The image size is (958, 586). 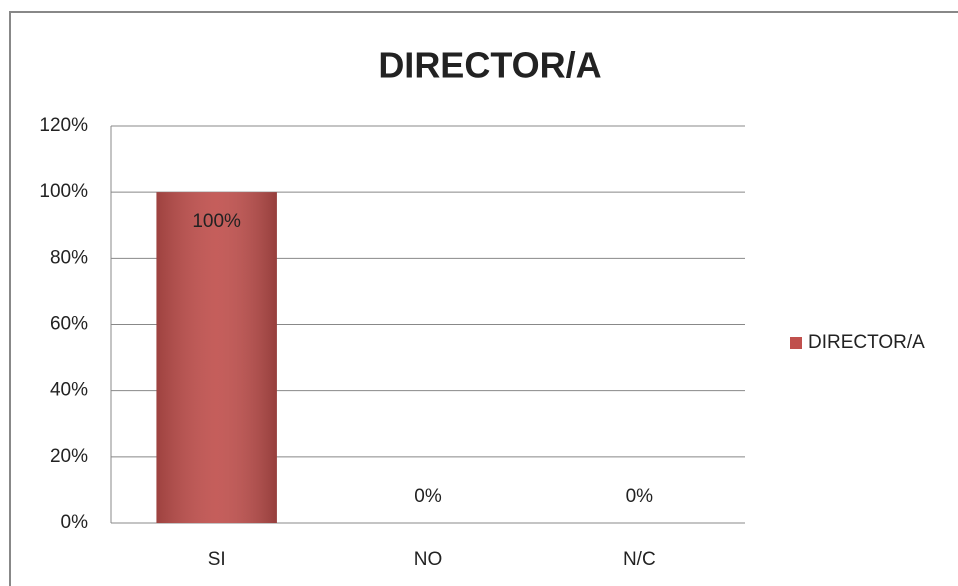 I want to click on y-tick-label: 120%, so click(x=63, y=125).